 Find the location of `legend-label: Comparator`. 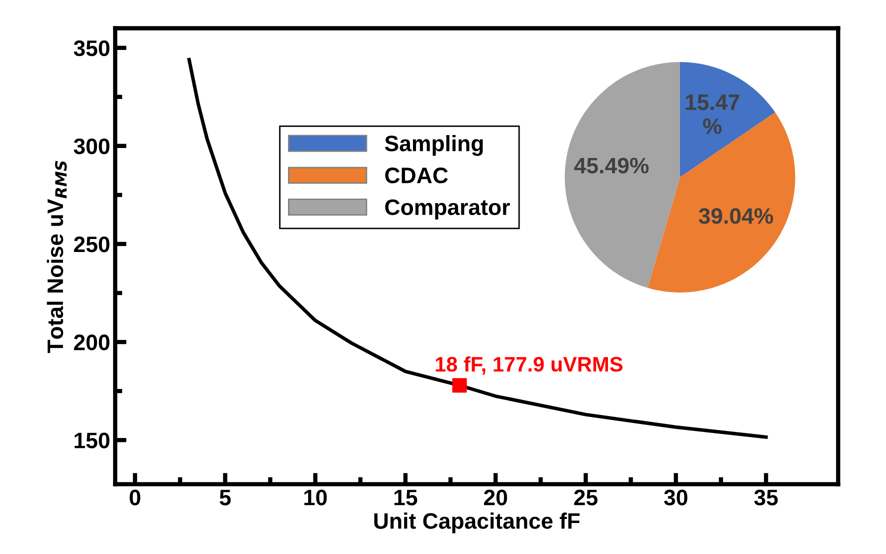

legend-label: Comparator is located at coordinates (447, 209).